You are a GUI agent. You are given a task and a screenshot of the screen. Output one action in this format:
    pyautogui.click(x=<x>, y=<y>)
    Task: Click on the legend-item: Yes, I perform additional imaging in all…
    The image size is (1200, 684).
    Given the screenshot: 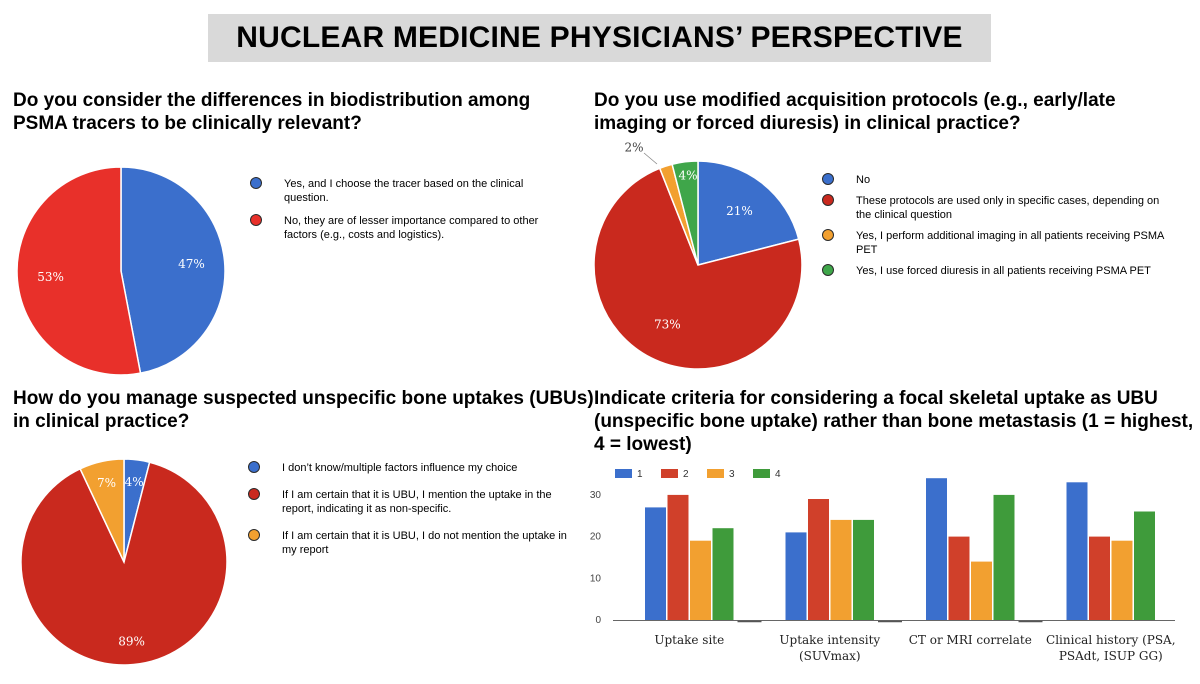 What is the action you would take?
    pyautogui.click(x=999, y=243)
    